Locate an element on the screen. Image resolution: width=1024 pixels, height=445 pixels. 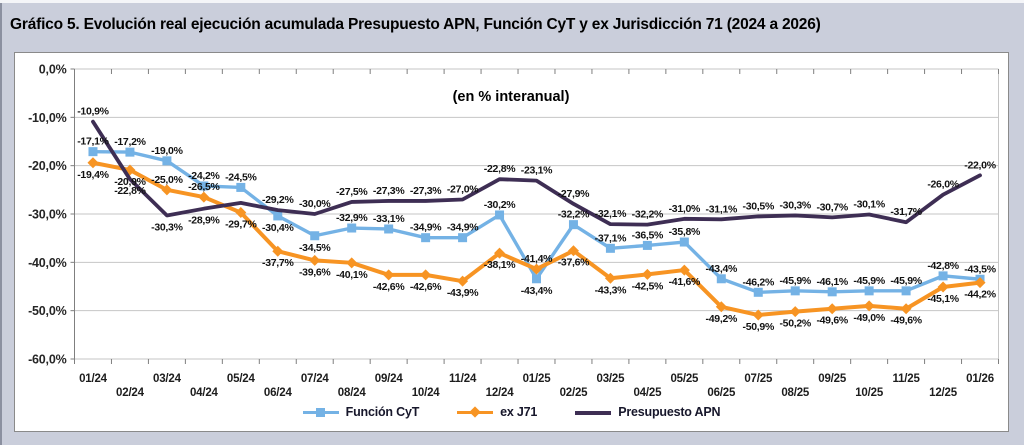
data-label: -27,9% is located at coordinates (574, 194).